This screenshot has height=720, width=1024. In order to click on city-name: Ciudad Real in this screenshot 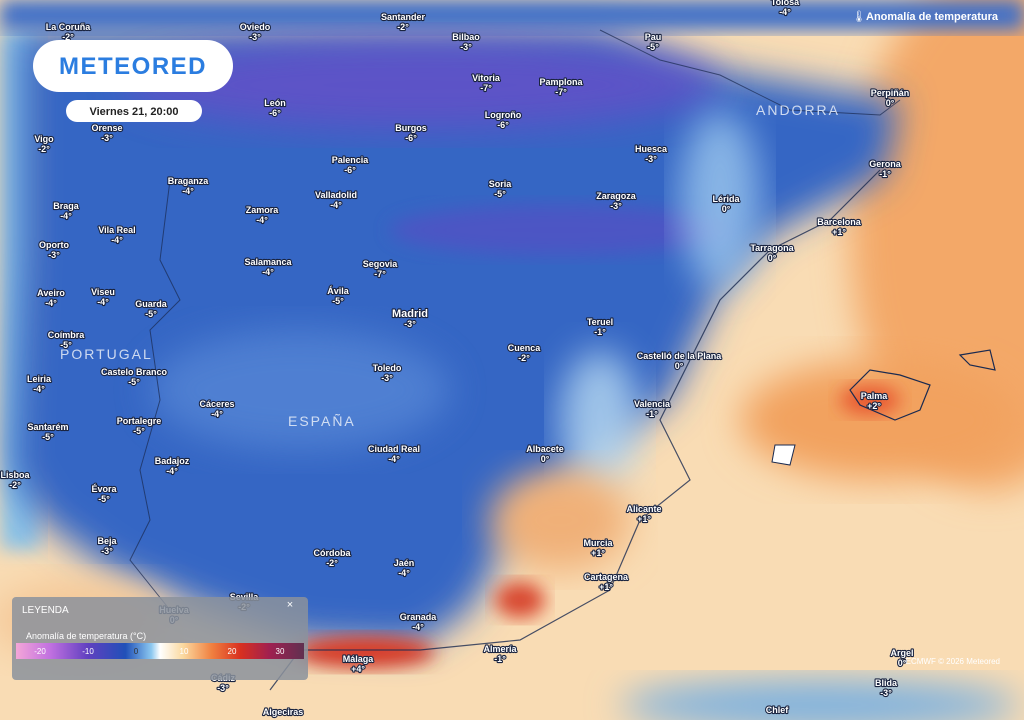, I will do `click(394, 449)`.